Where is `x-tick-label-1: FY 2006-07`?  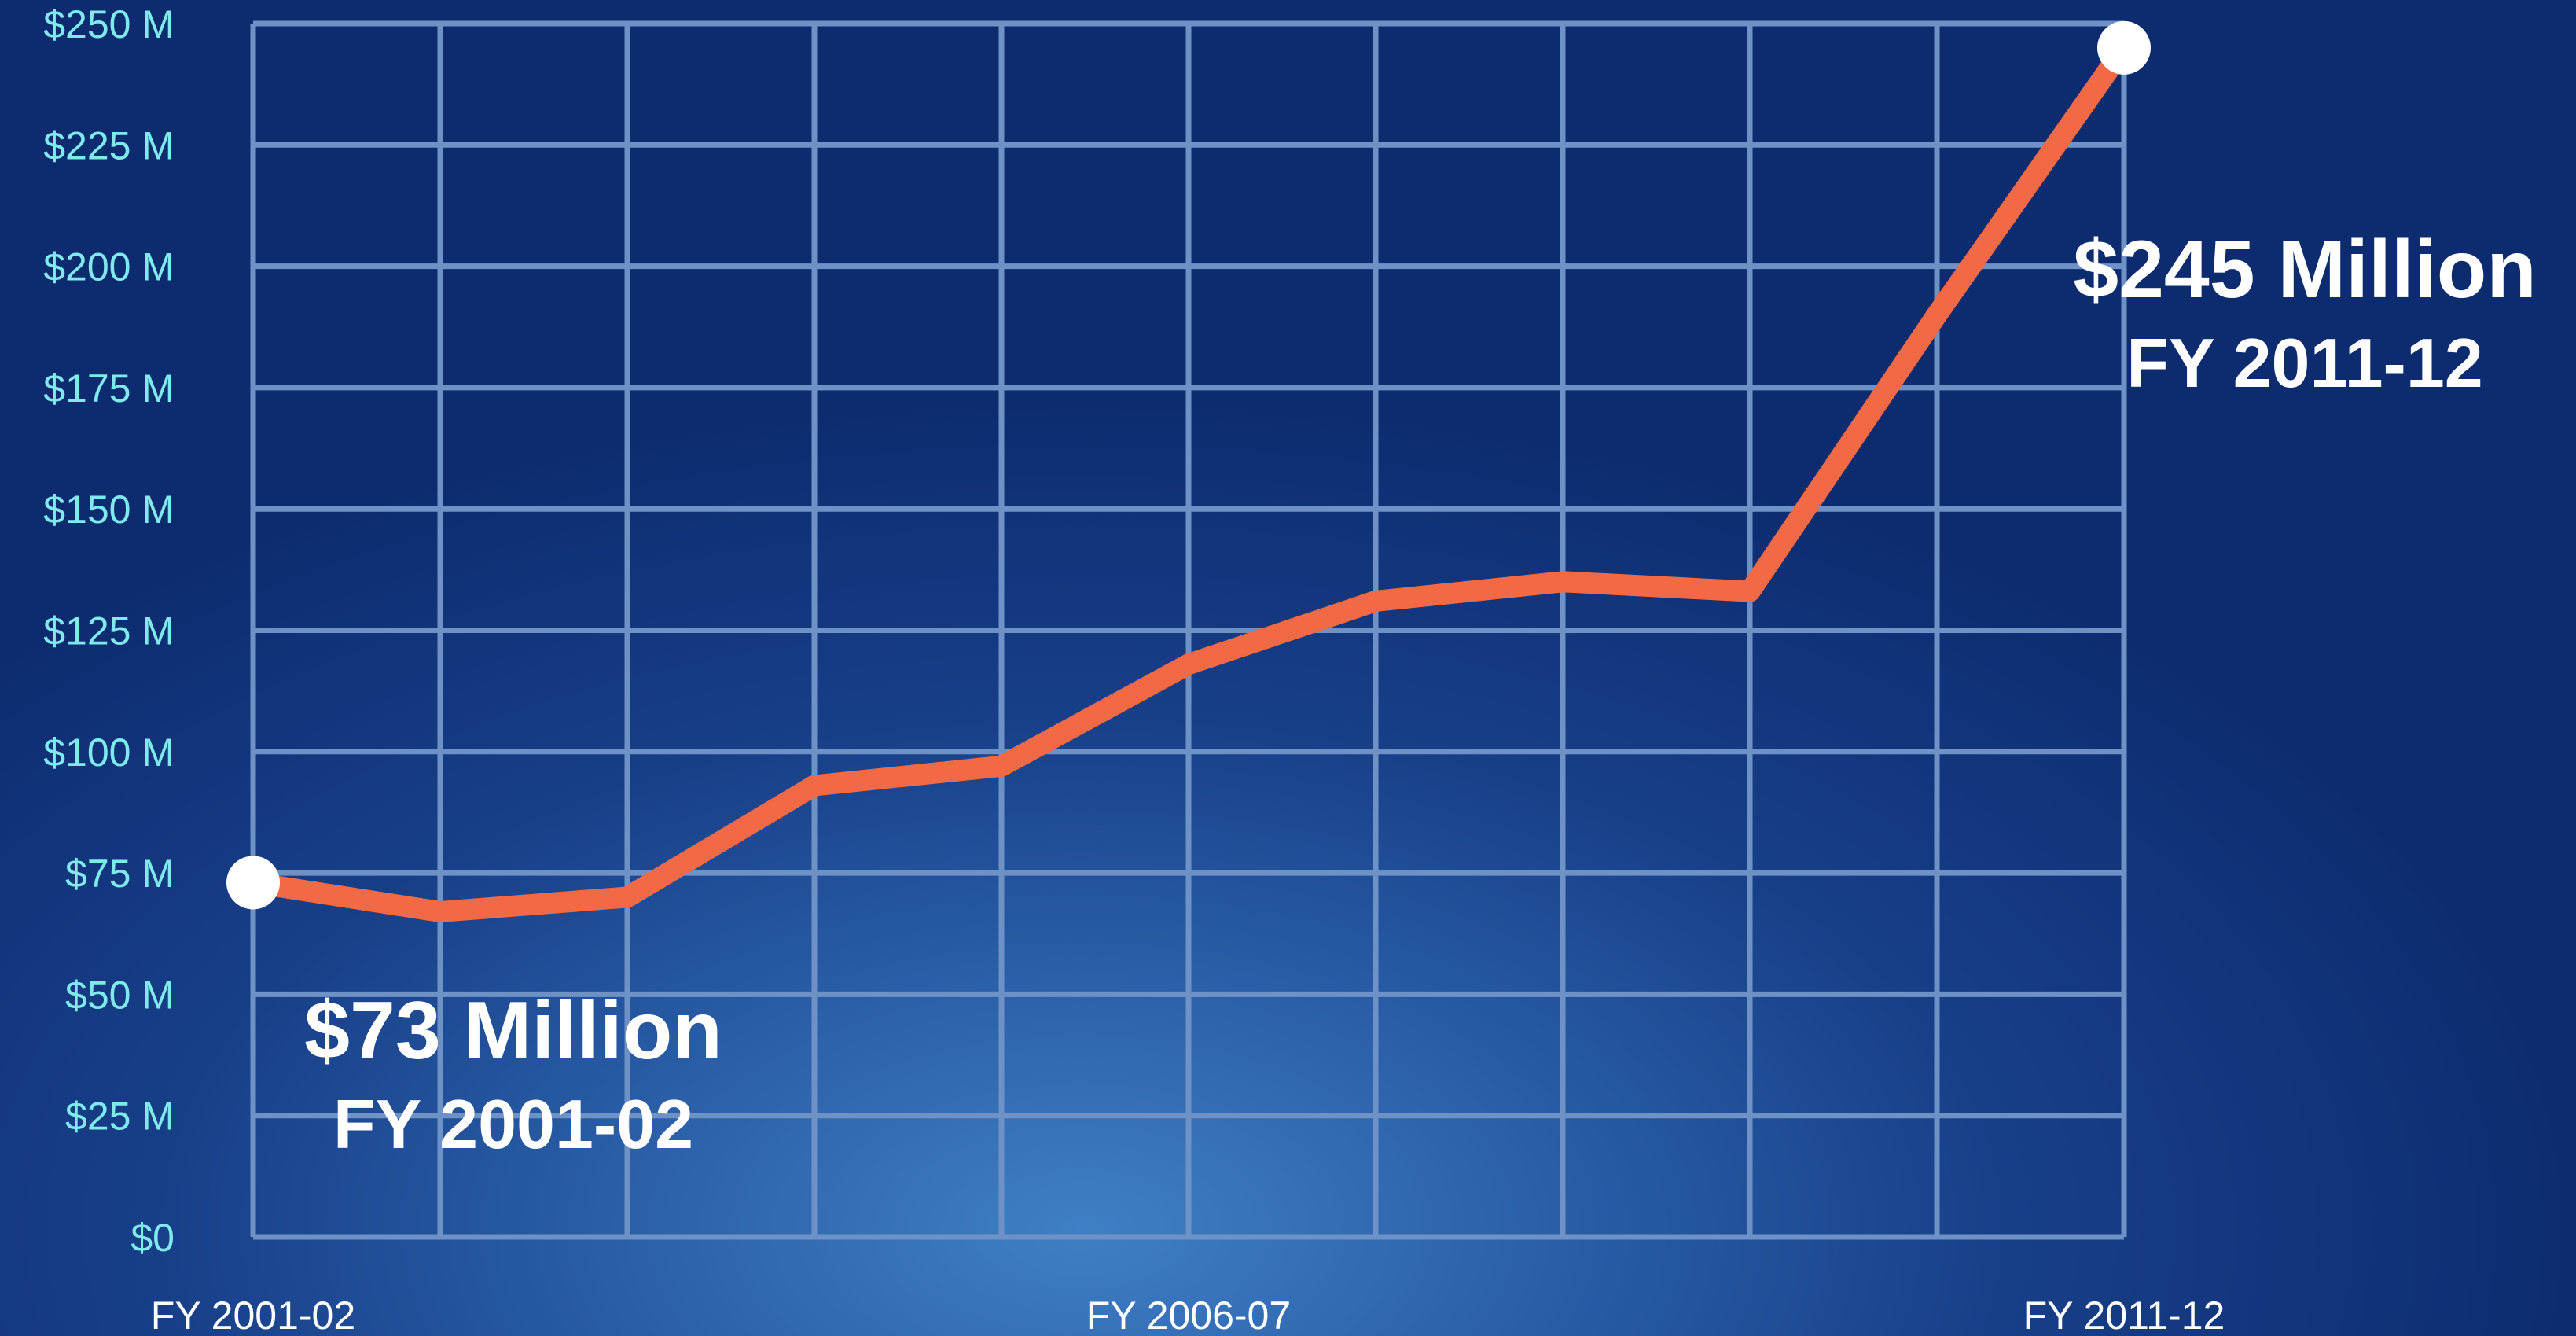
x-tick-label-1: FY 2006-07 is located at coordinates (1188, 1315).